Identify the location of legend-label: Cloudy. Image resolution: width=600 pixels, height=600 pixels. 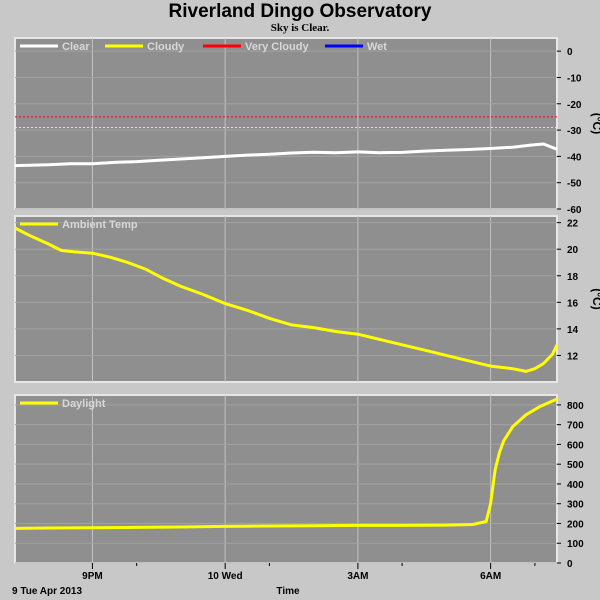
(166, 47).